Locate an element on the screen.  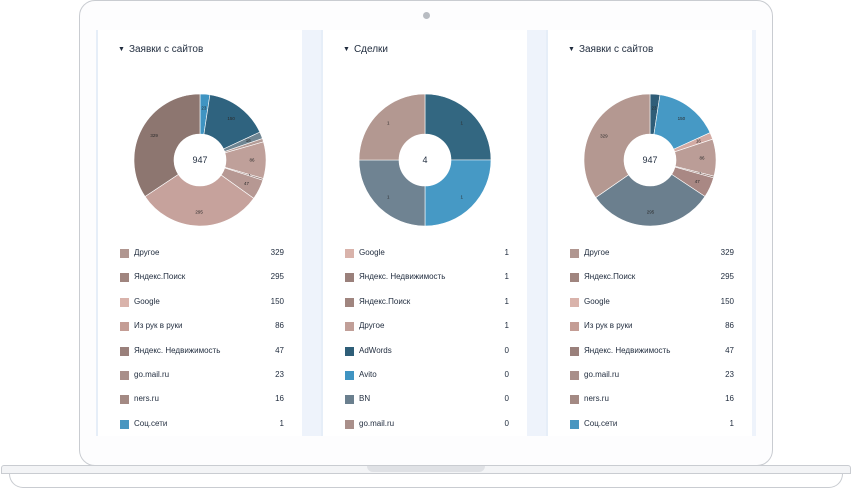
laptop-notch is located at coordinates (426, 469).